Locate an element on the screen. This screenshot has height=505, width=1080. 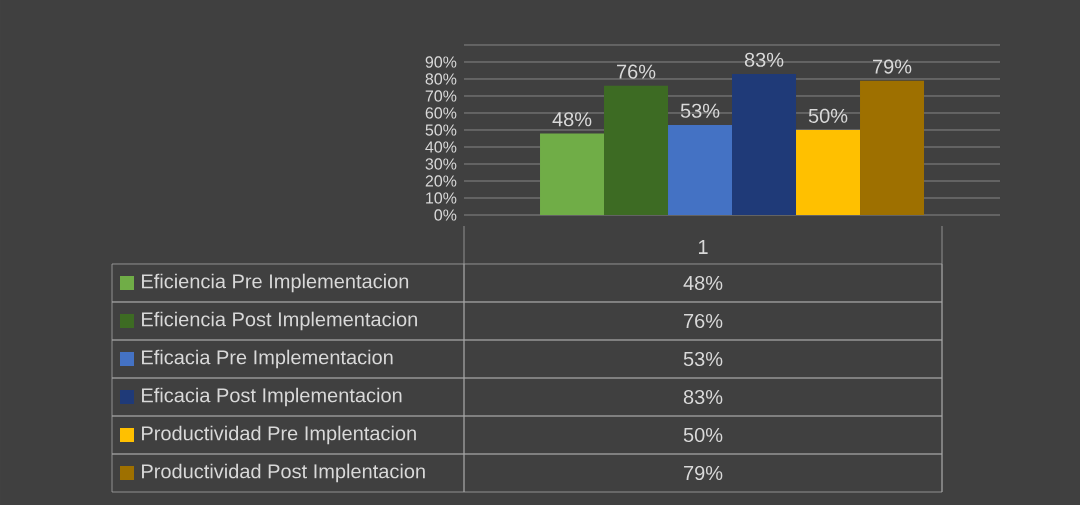
text: 50% is located at coordinates (703, 435).